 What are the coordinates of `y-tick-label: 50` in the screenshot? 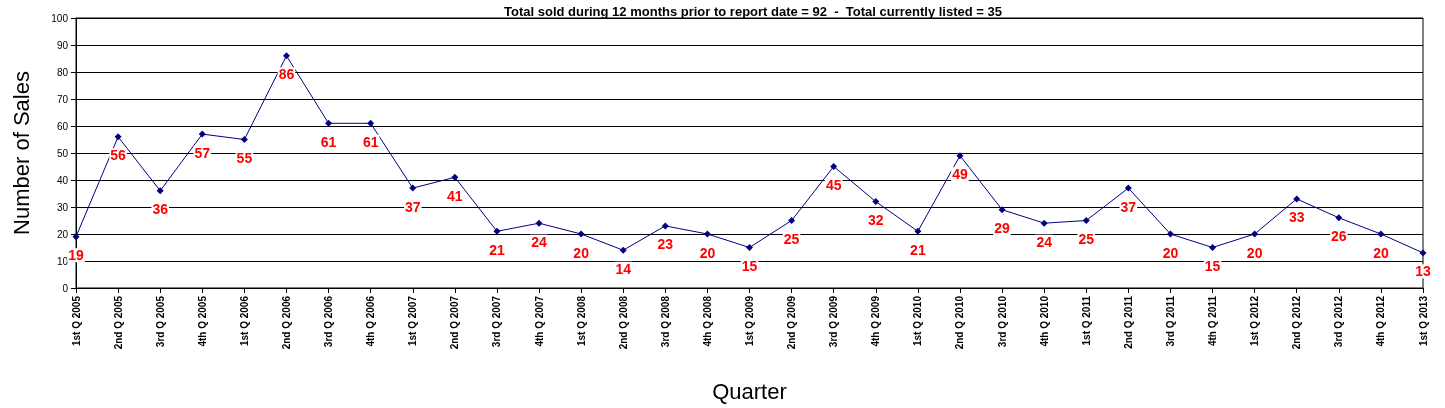 It's located at (62, 153).